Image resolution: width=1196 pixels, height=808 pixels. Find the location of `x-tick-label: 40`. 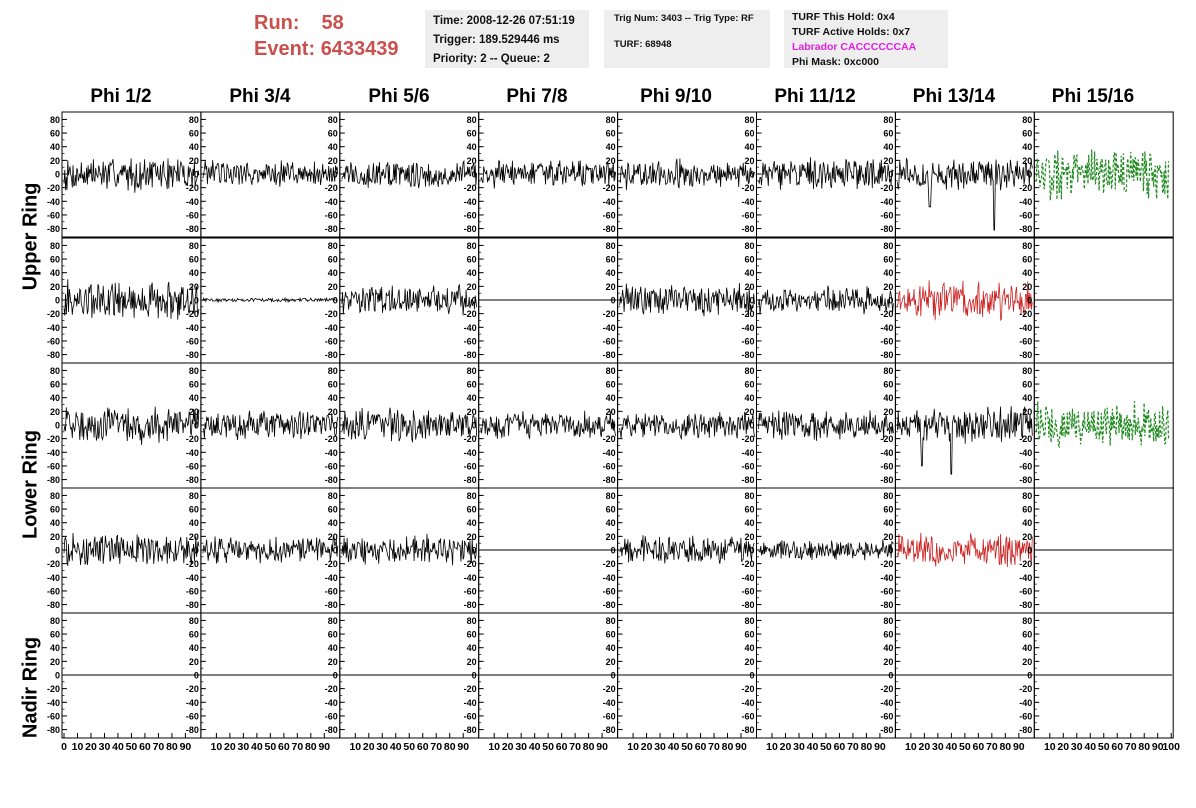

x-tick-label: 40 is located at coordinates (952, 747).